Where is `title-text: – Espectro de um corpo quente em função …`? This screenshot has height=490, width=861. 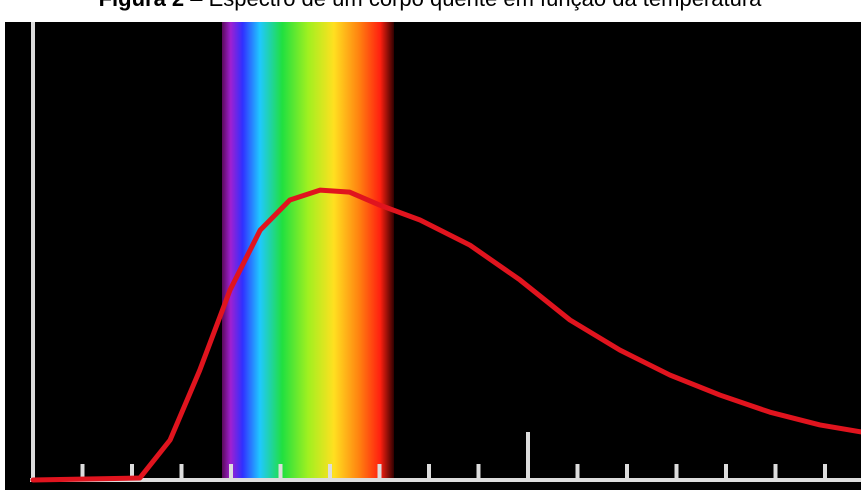 title-text: – Espectro de um corpo quente em função … is located at coordinates (476, 5).